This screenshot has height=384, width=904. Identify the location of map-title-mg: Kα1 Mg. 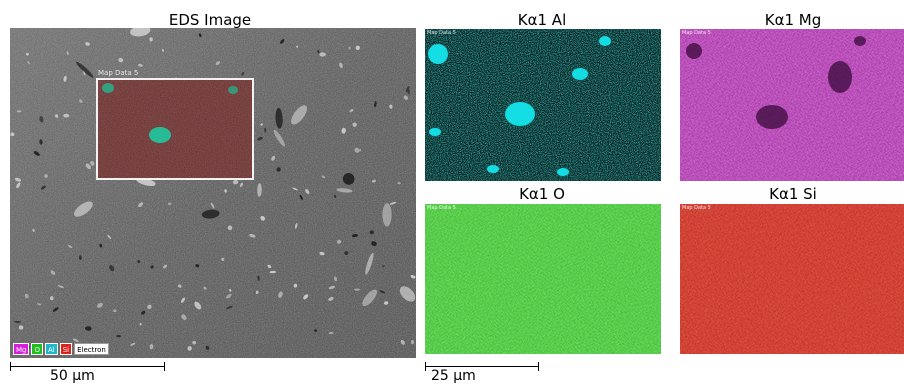
(793, 20).